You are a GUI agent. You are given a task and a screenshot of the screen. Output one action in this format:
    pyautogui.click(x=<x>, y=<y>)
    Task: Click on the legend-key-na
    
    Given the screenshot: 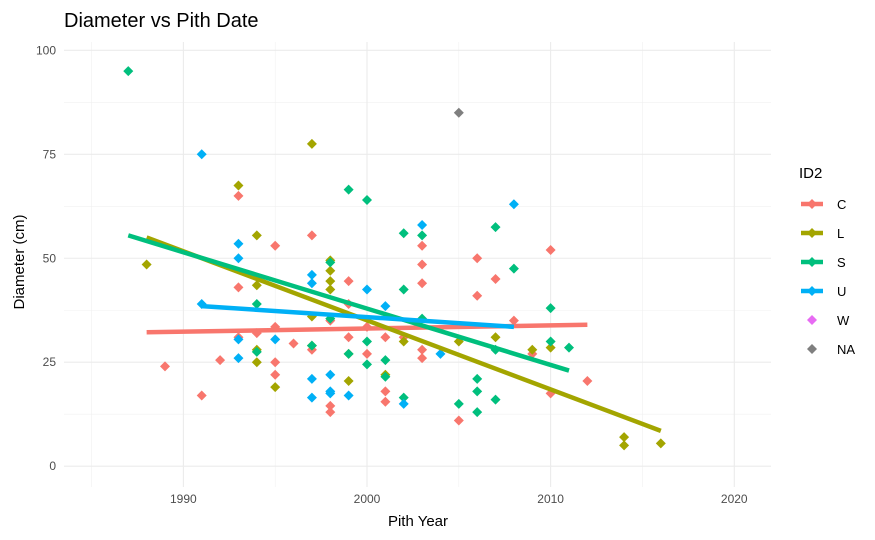 What is the action you would take?
    pyautogui.click(x=812, y=349)
    